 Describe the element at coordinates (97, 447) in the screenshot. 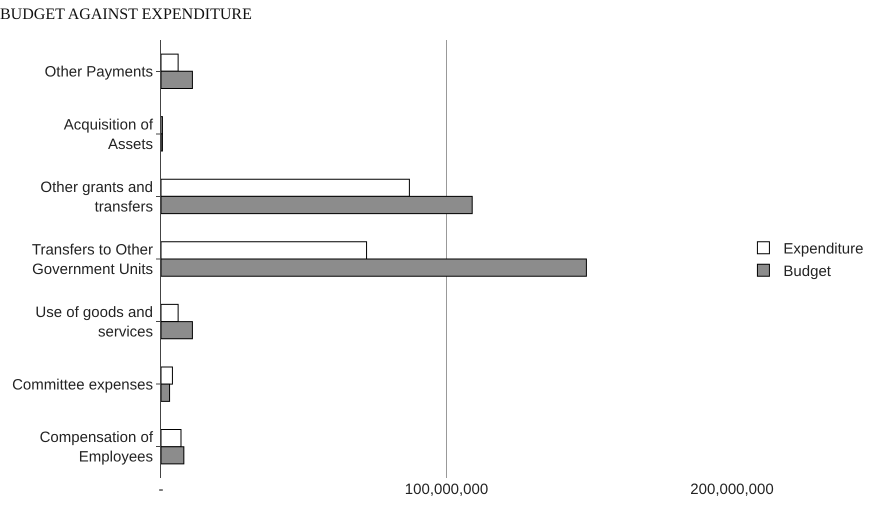

I see `y-tick-label: Compensation of Employees` at that location.